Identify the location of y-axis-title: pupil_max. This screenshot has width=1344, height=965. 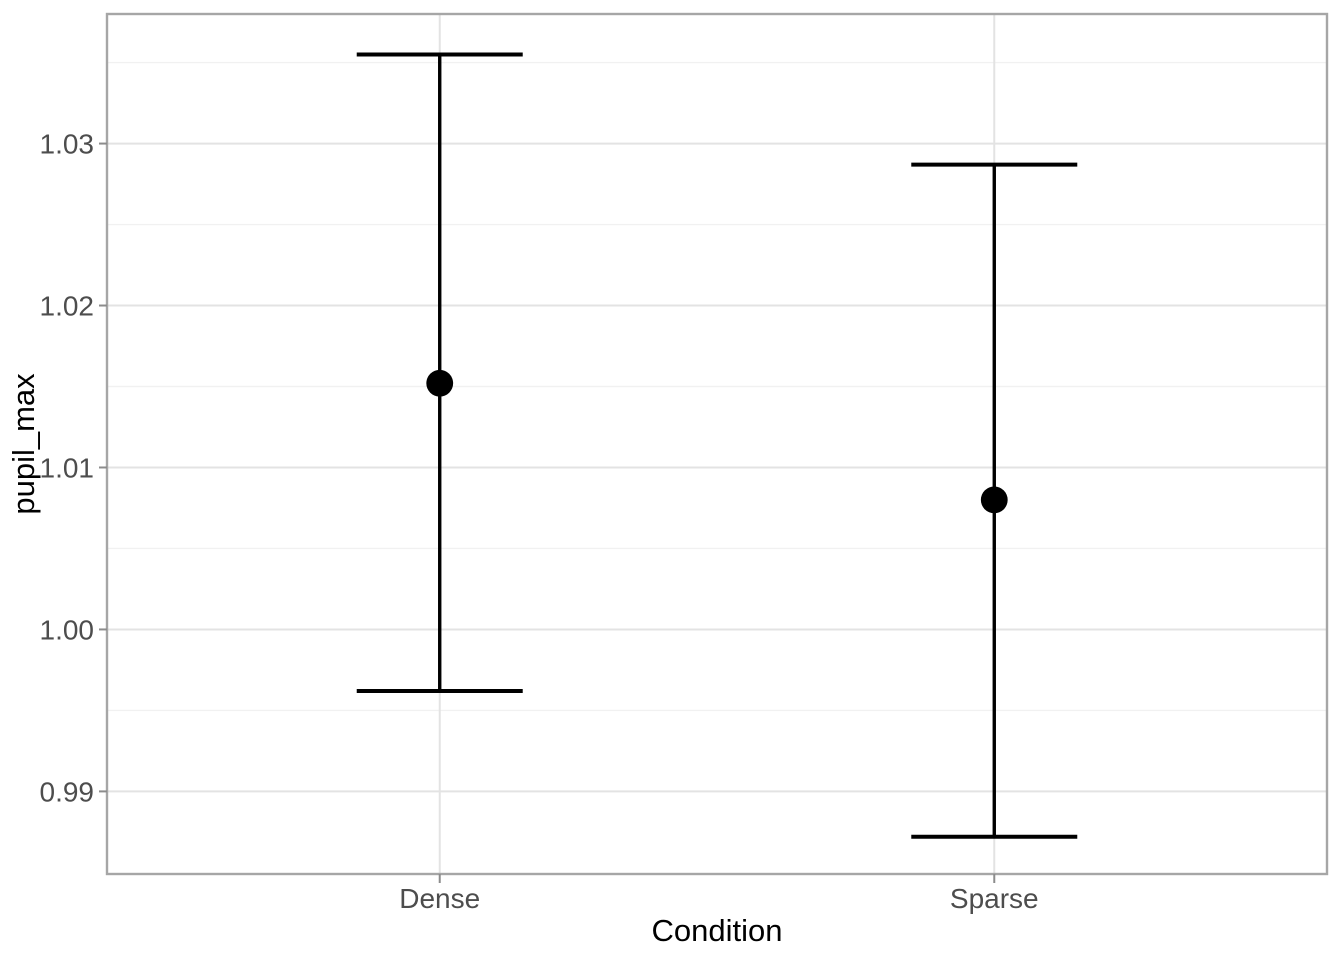
(23, 444).